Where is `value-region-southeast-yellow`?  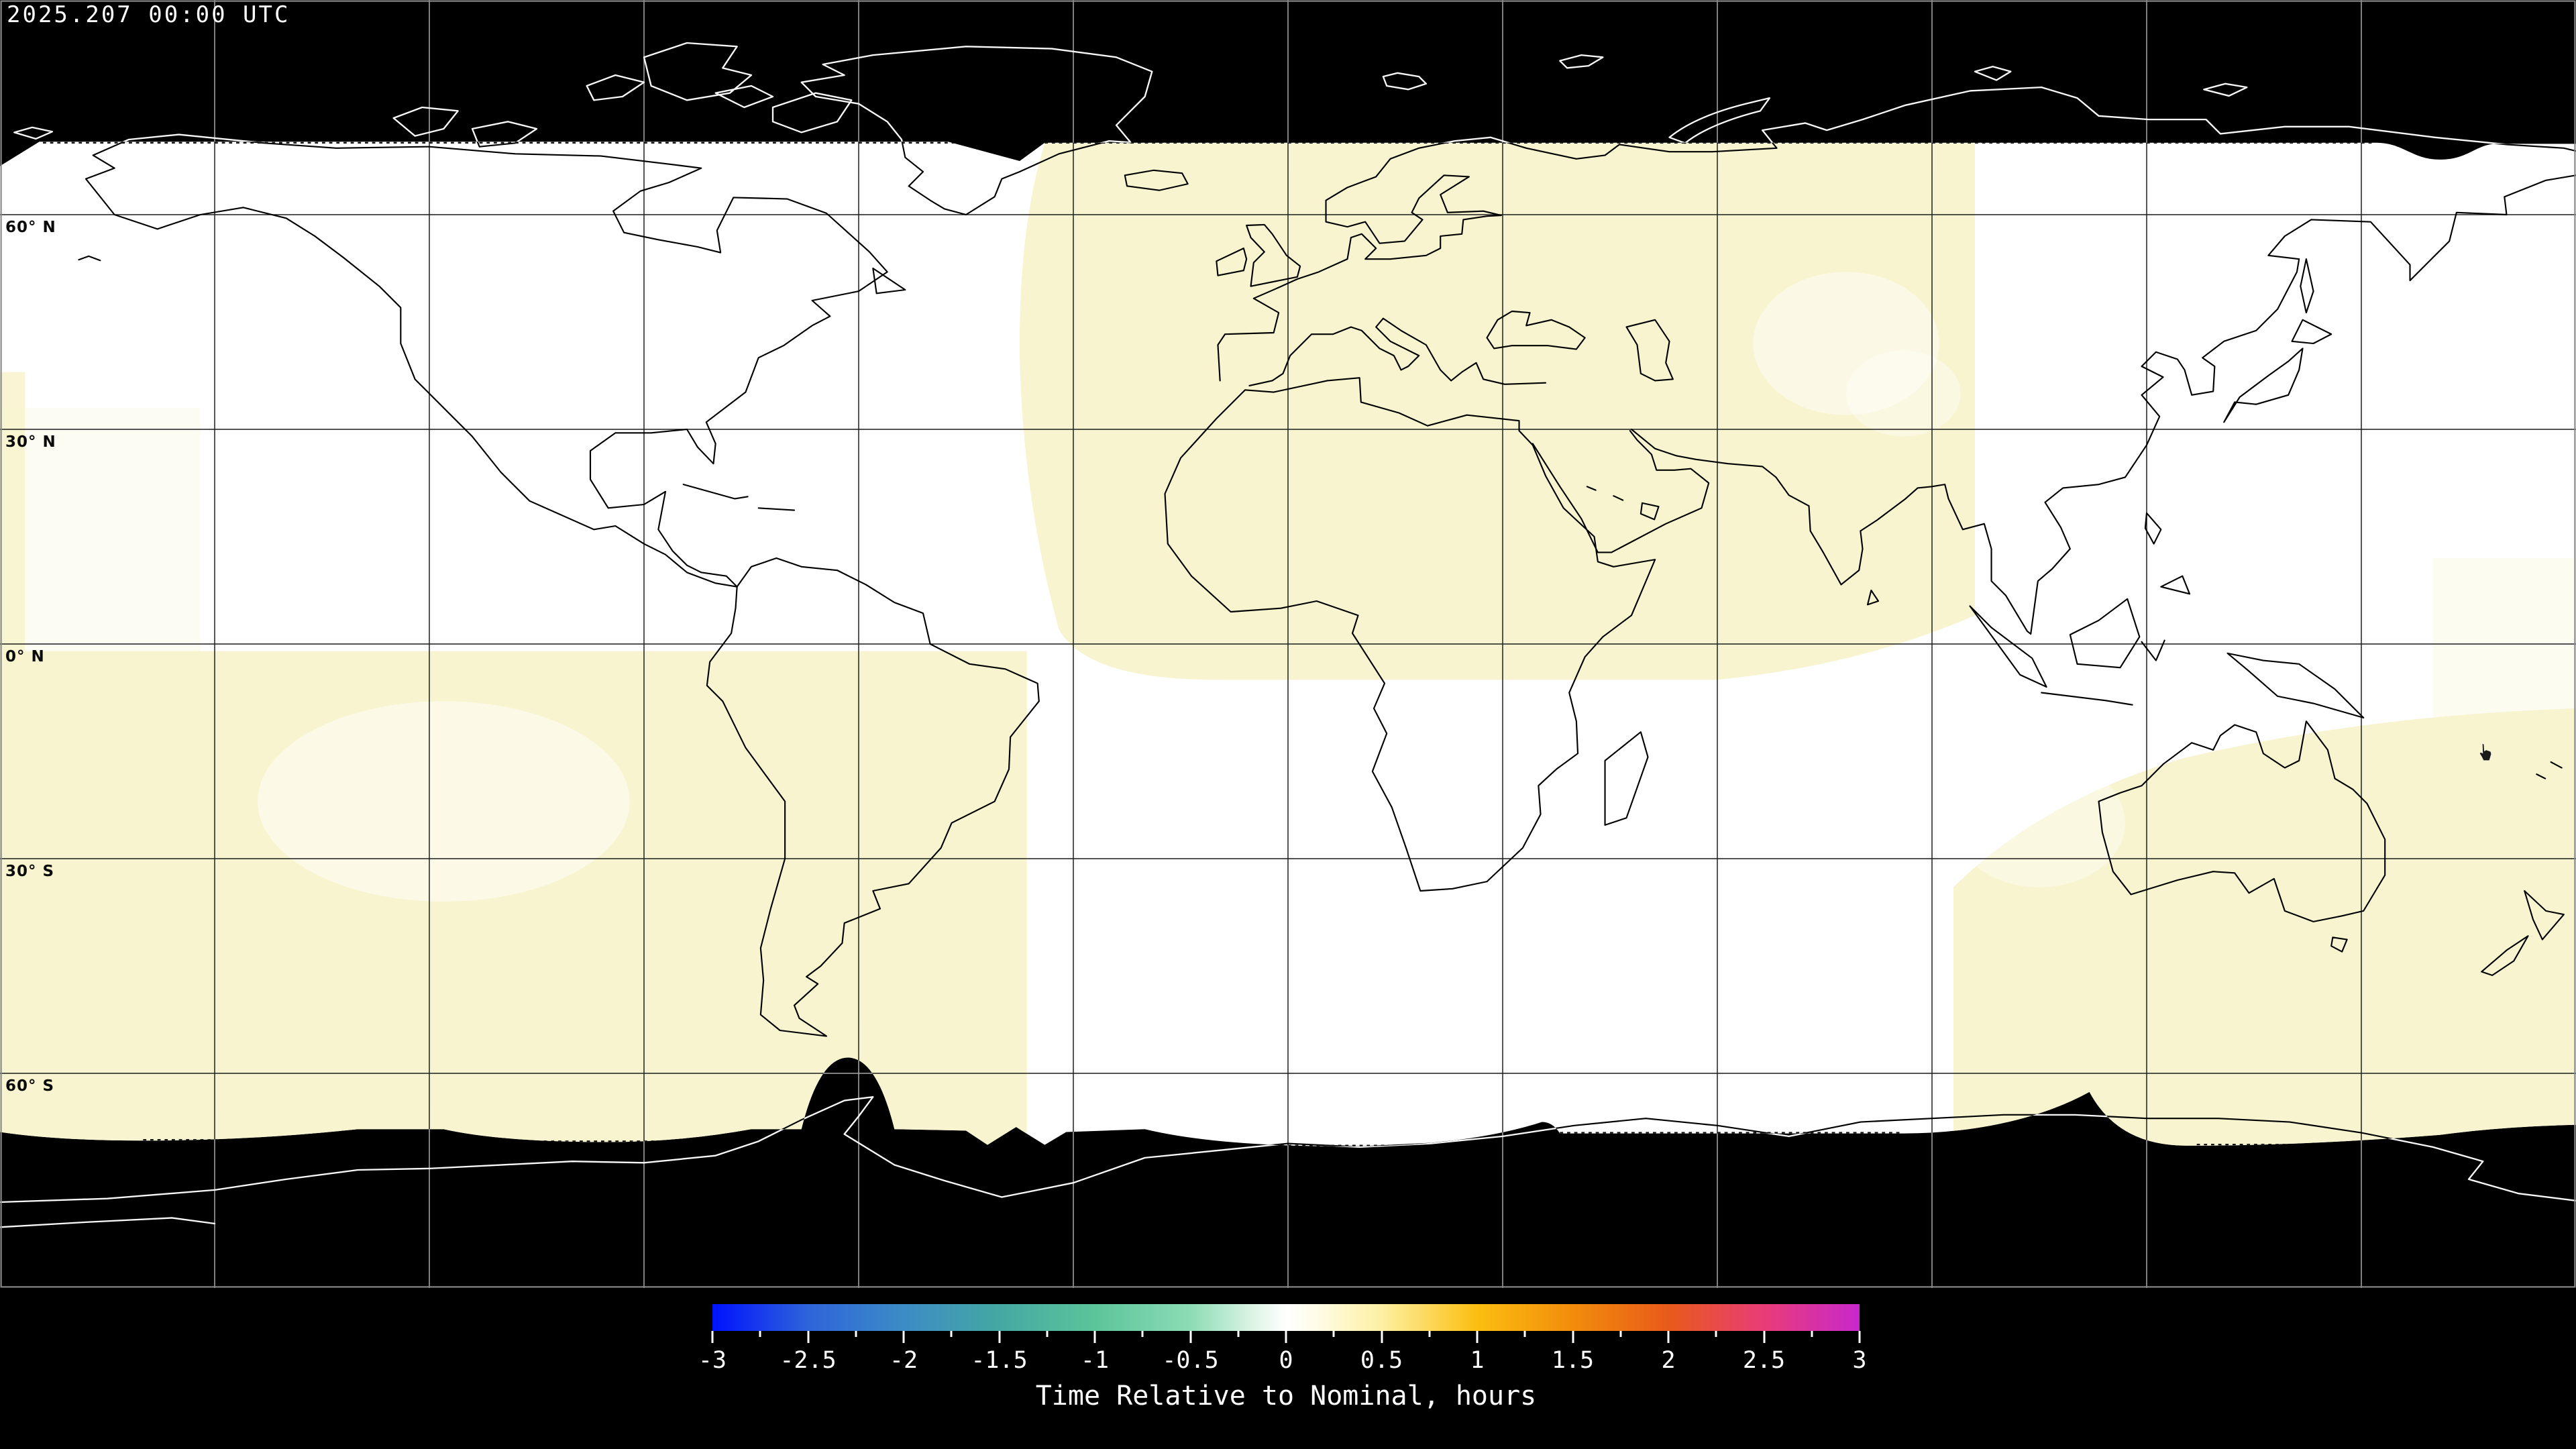 value-region-southeast-yellow is located at coordinates (2264, 927).